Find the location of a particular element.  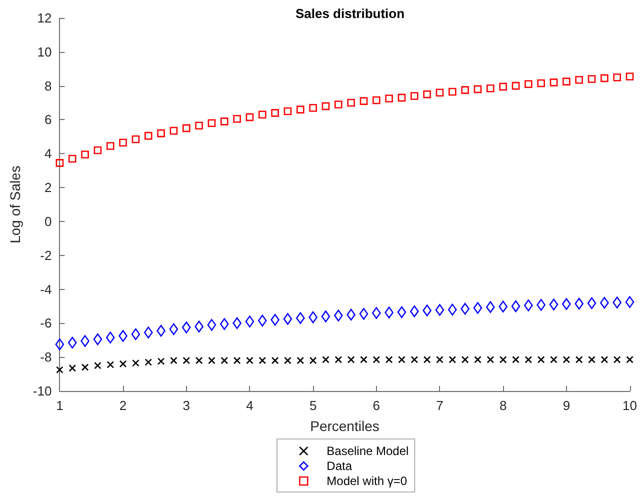

legend-label: Baseline Model is located at coordinates (367, 451).